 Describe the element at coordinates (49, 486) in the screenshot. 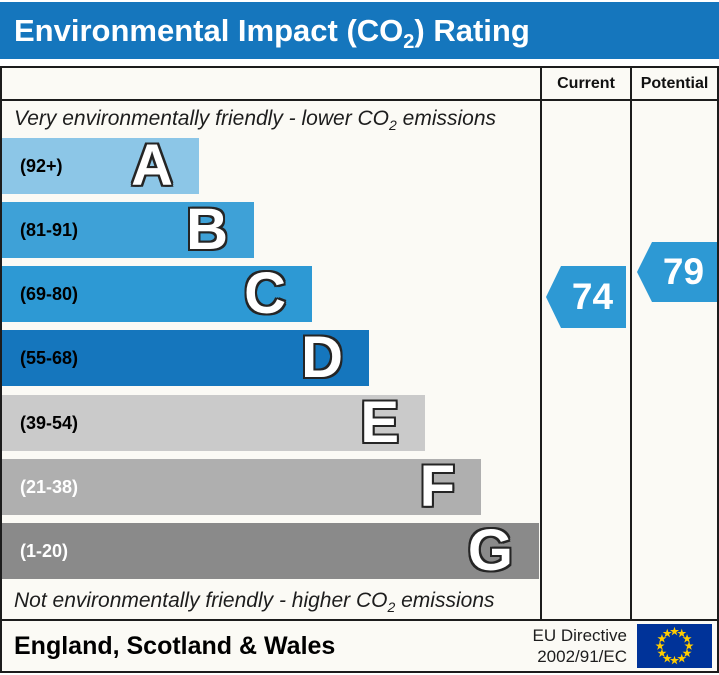

I see `band-range-label: (21-38)` at that location.